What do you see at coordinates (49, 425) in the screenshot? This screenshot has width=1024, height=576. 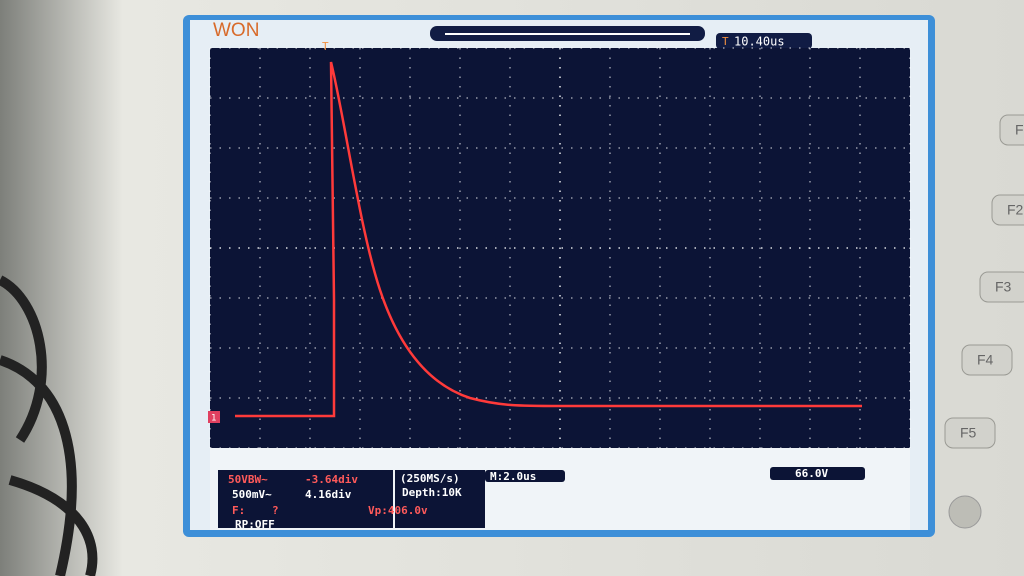 I see `cables` at bounding box center [49, 425].